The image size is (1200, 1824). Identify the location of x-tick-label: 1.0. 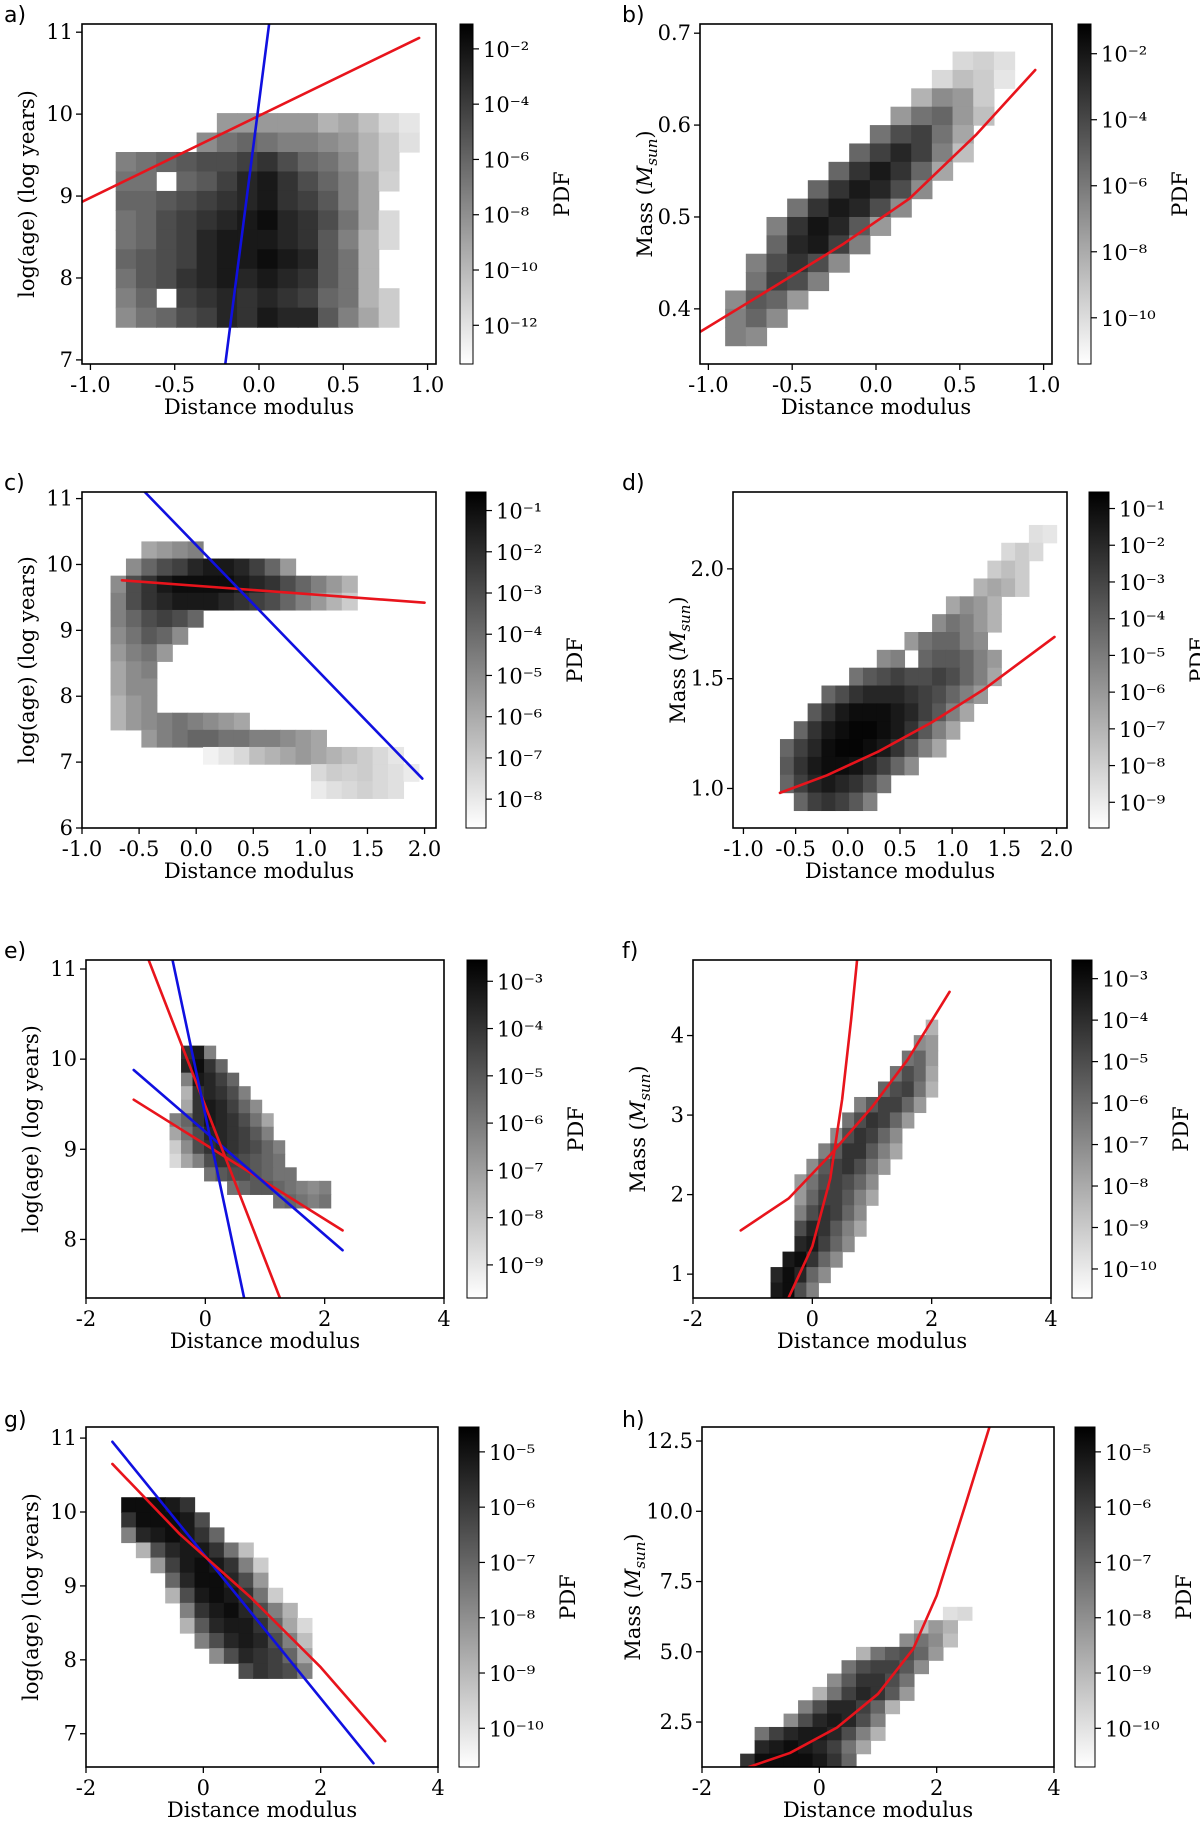
(1043, 385).